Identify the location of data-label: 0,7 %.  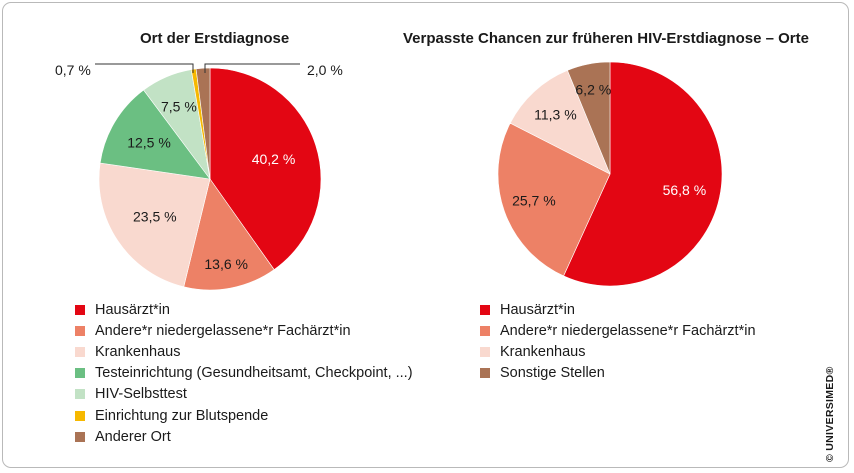
(73, 70).